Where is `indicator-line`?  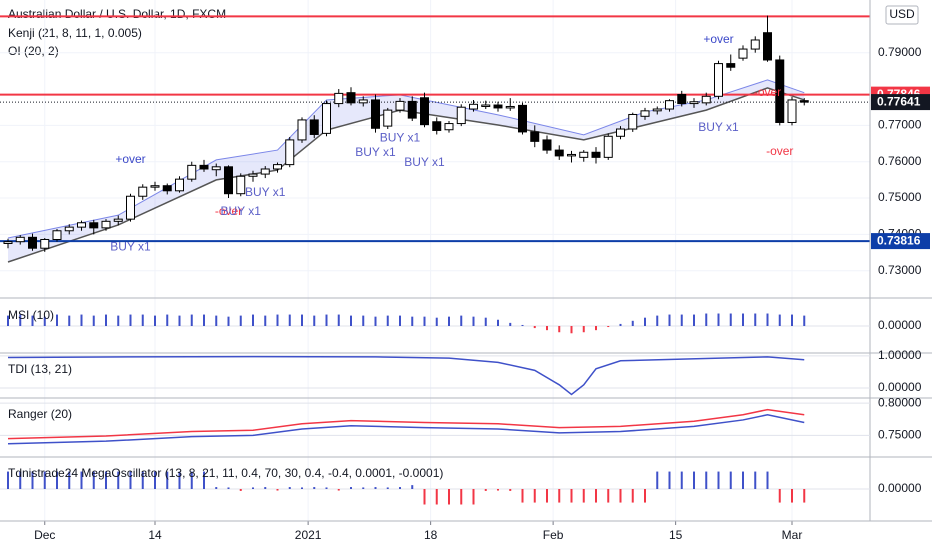
indicator-line is located at coordinates (406, 429).